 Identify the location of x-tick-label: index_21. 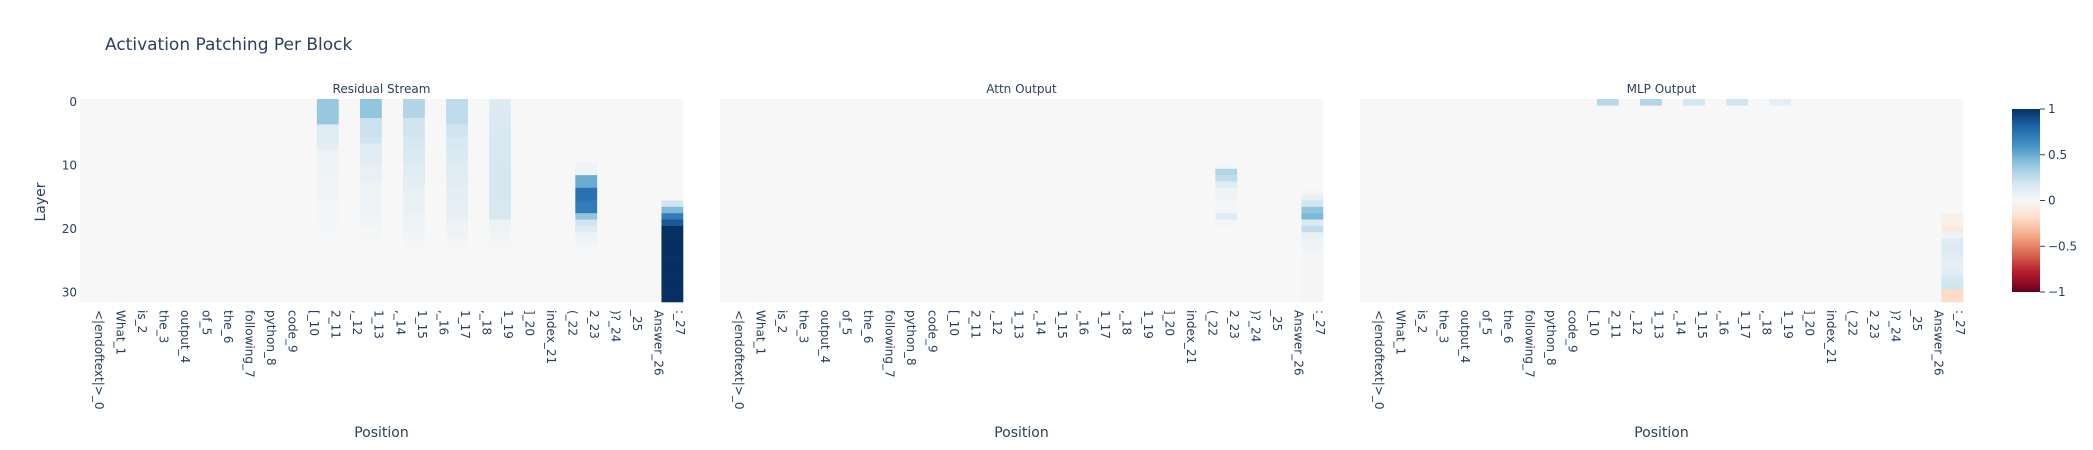
(1191, 337).